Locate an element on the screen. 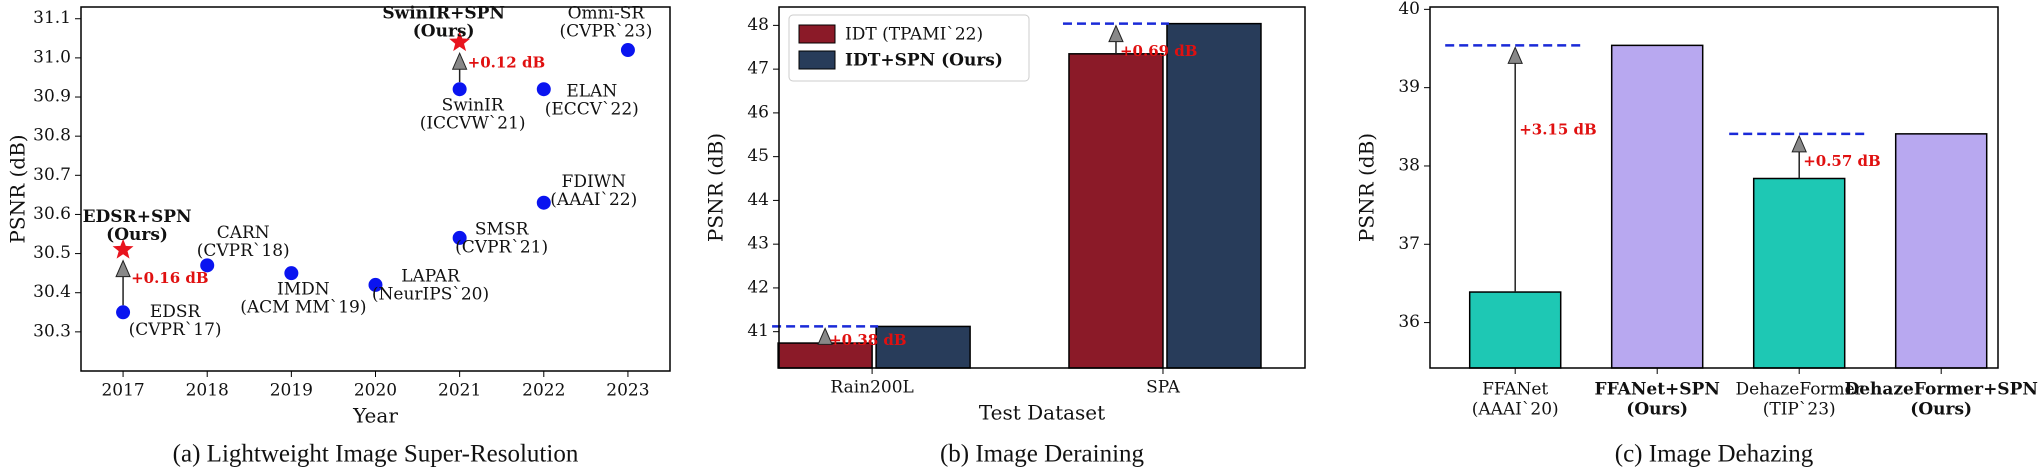  legend-label: IDT (TPAMI`22) is located at coordinates (914, 35).